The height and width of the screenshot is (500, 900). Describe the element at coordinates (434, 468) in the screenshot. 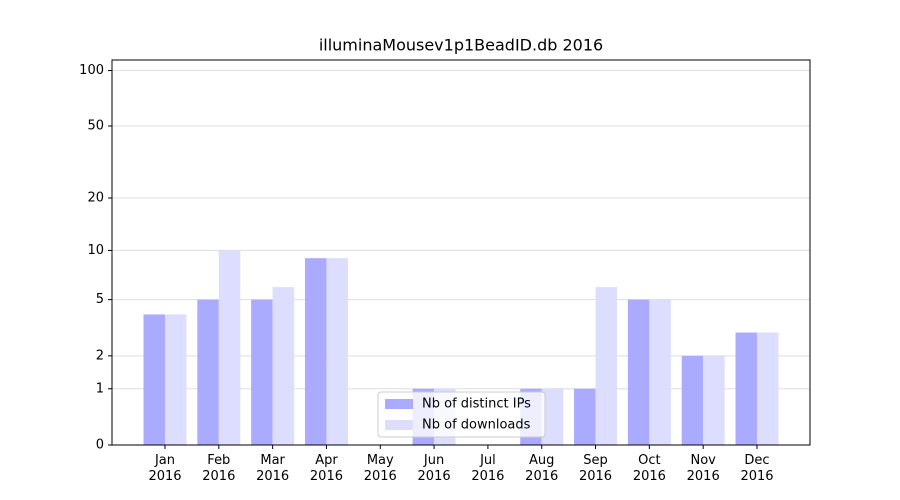

I see `x-tick-label: Jun 2016` at that location.